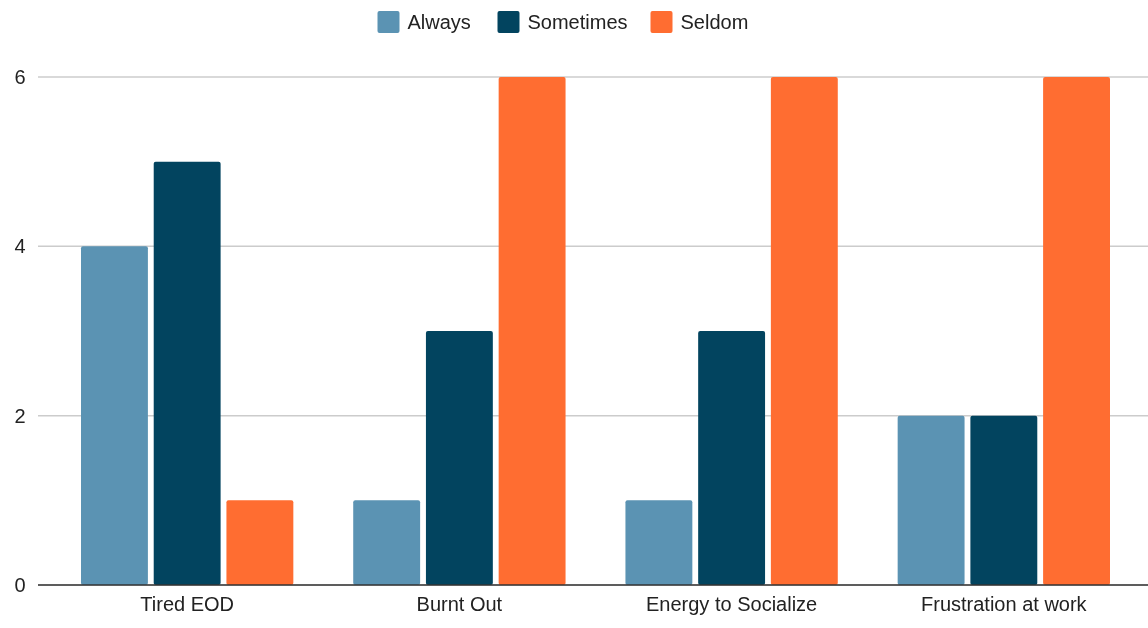 The height and width of the screenshot is (628, 1148). What do you see at coordinates (577, 22) in the screenshot?
I see `legend-label: Sometimes` at bounding box center [577, 22].